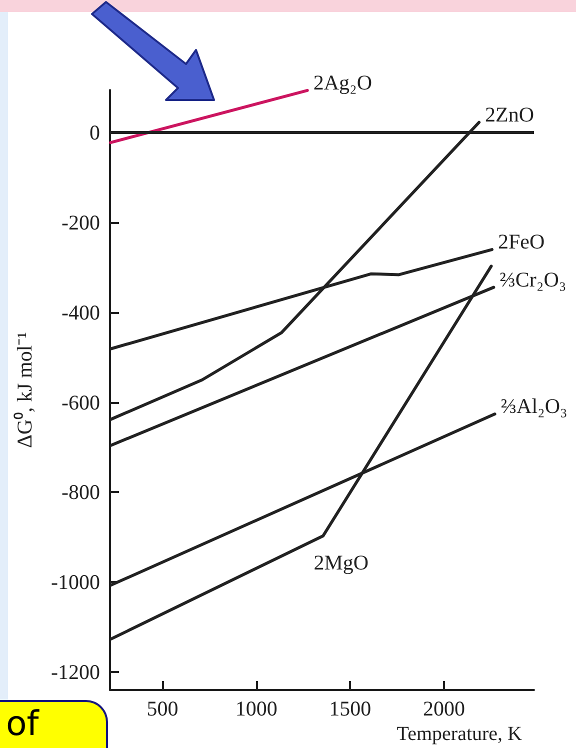 This screenshot has height=748, width=576. What do you see at coordinates (443, 708) in the screenshot?
I see `x-tick-label: 2000` at bounding box center [443, 708].